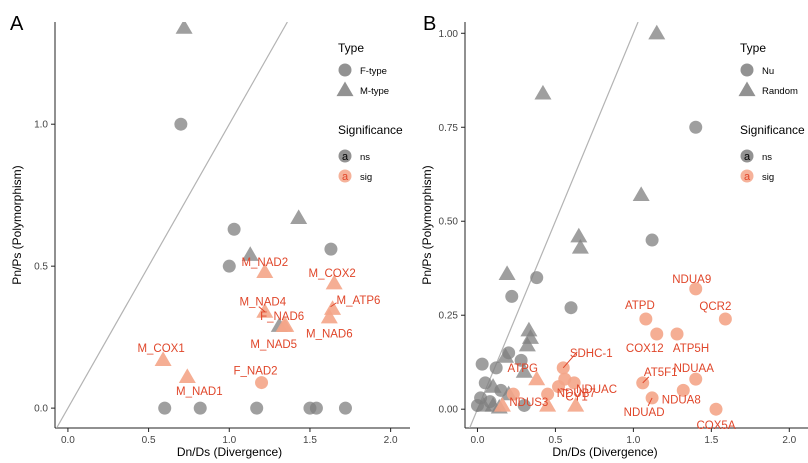 This screenshot has width=808, height=463. Describe the element at coordinates (255, 372) in the screenshot. I see `point-label: F_NAD2` at that location.